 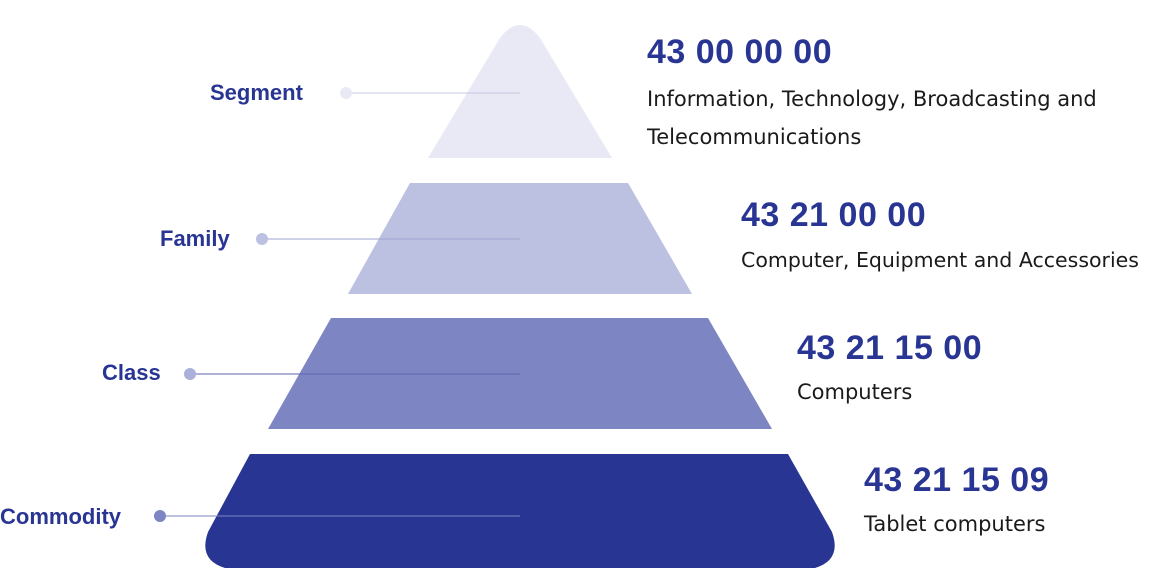 What do you see at coordinates (262, 239) in the screenshot?
I see `connector-dot-family` at bounding box center [262, 239].